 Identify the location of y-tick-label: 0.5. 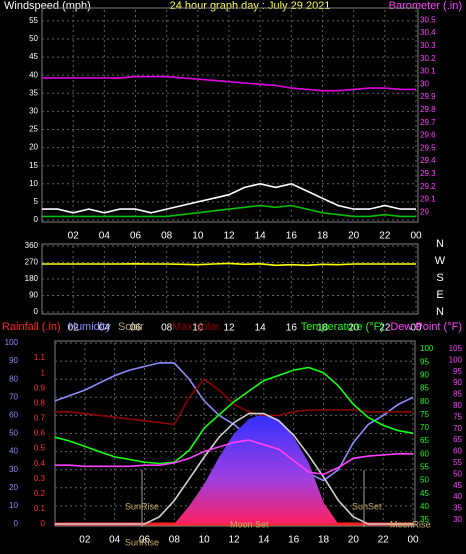
(40, 448).